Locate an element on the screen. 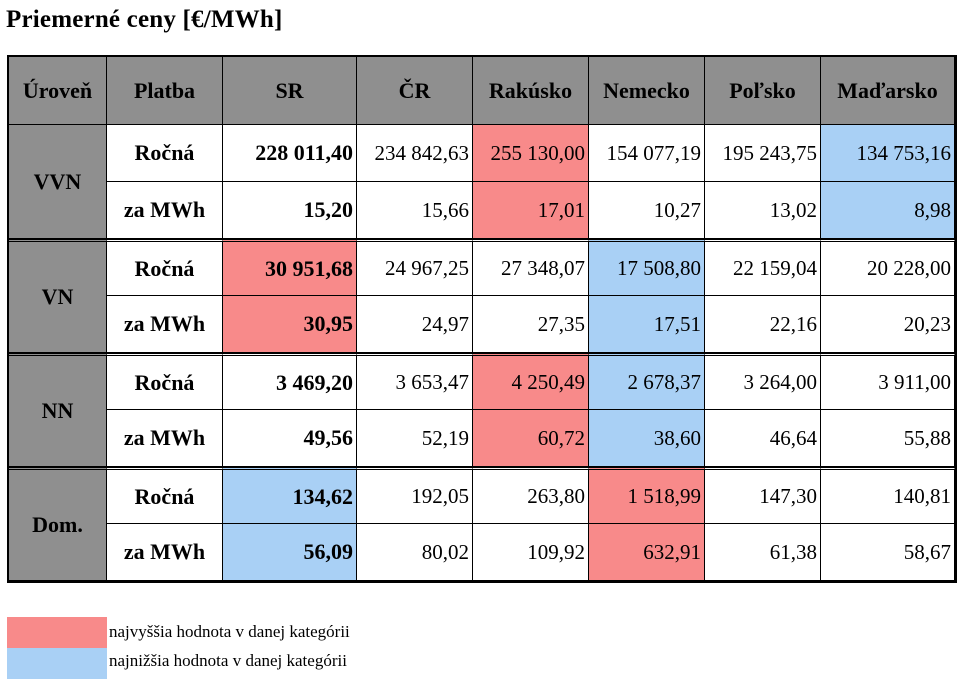  header-madarsko: Maďarsko is located at coordinates (888, 91).